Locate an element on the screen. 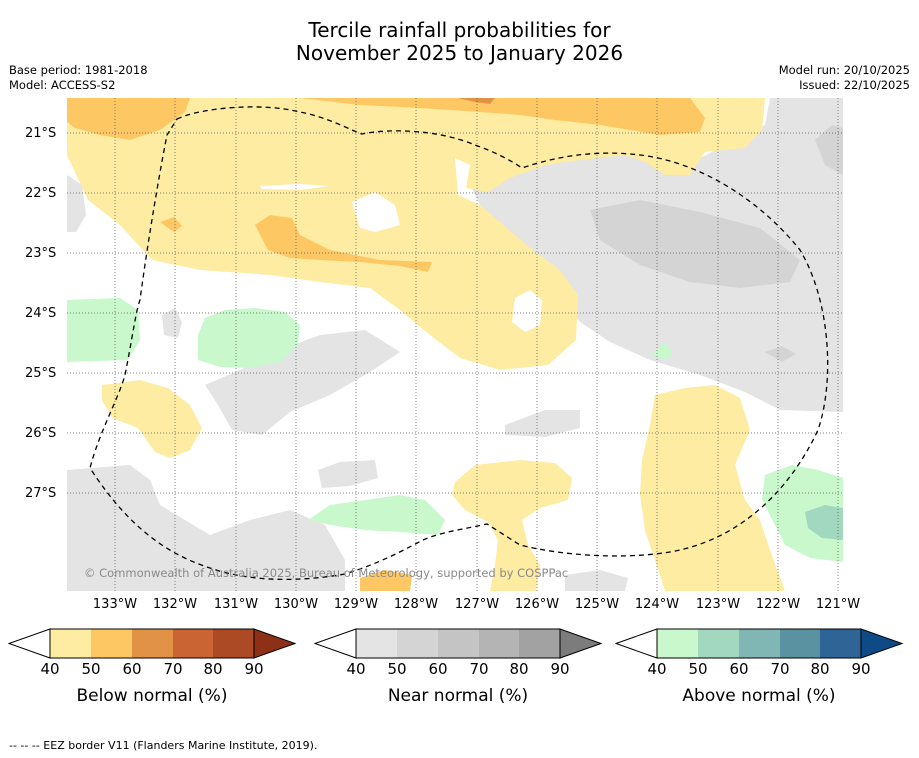 The height and width of the screenshot is (758, 919). lon-label-129w: 129°W is located at coordinates (356, 604).